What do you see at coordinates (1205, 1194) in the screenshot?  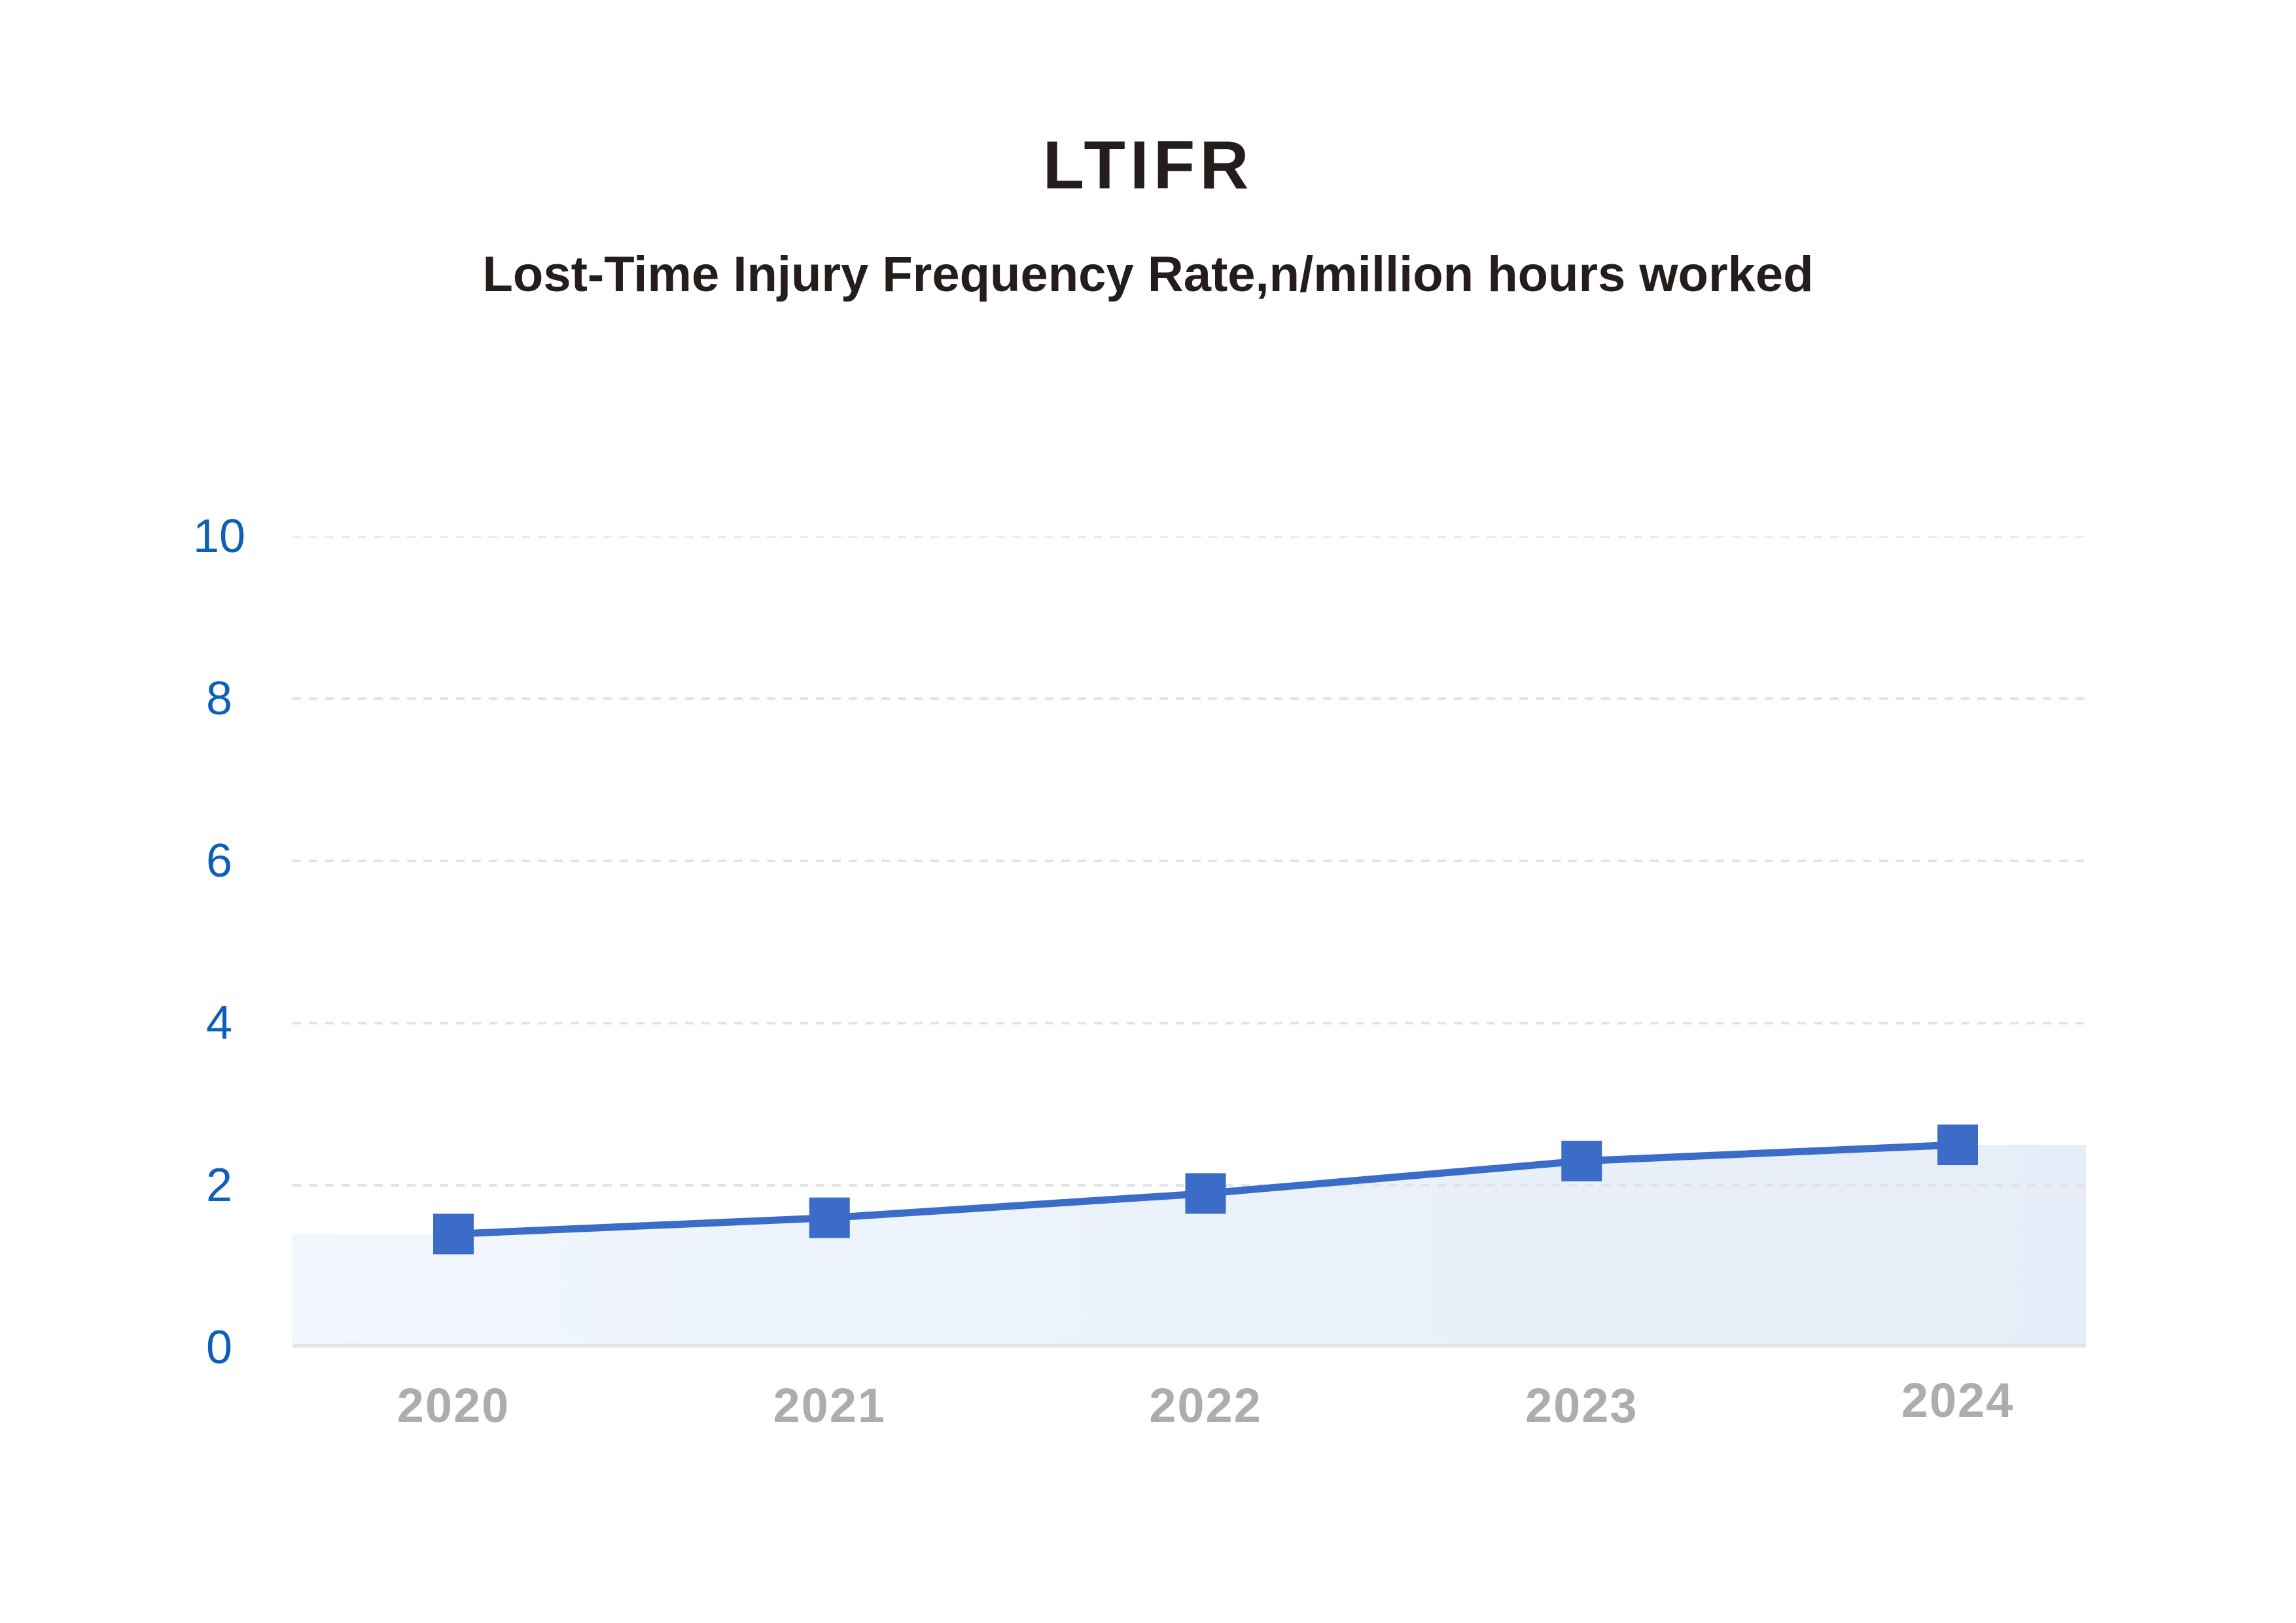 I see `data-point-marker-2022` at bounding box center [1205, 1194].